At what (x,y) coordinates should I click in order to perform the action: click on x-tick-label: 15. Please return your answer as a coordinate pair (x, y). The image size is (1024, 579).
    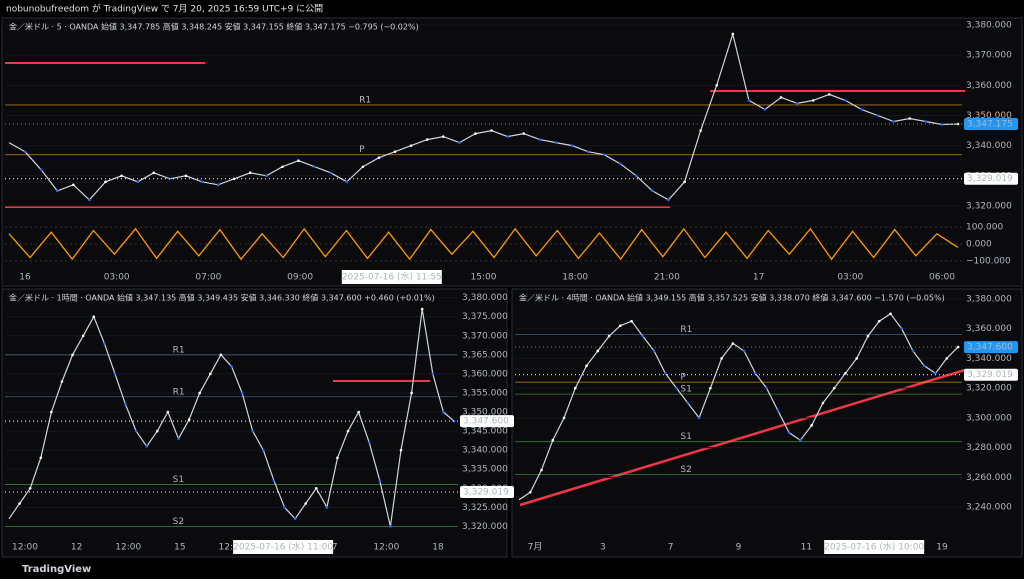
    Looking at the image, I should click on (179, 548).